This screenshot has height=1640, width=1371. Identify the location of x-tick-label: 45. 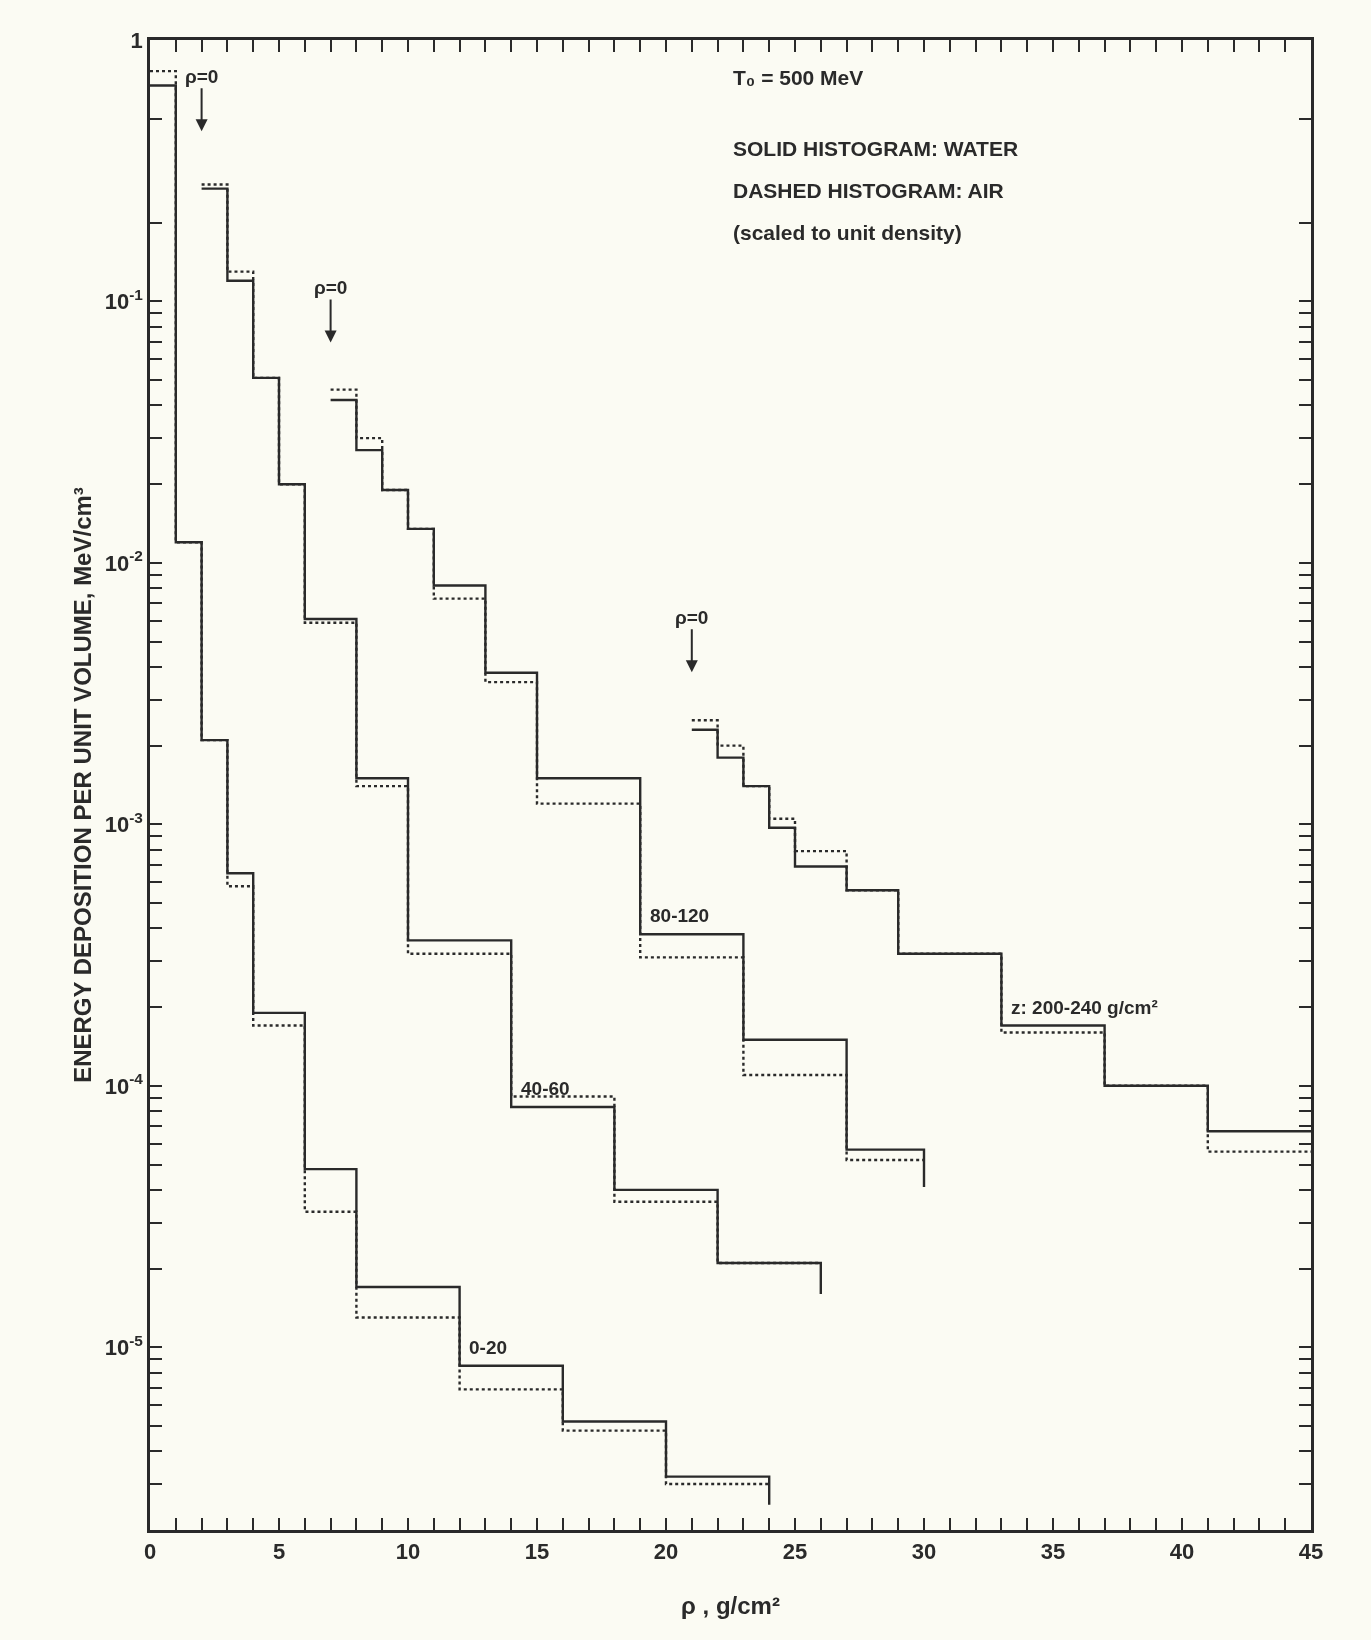
(1311, 1552).